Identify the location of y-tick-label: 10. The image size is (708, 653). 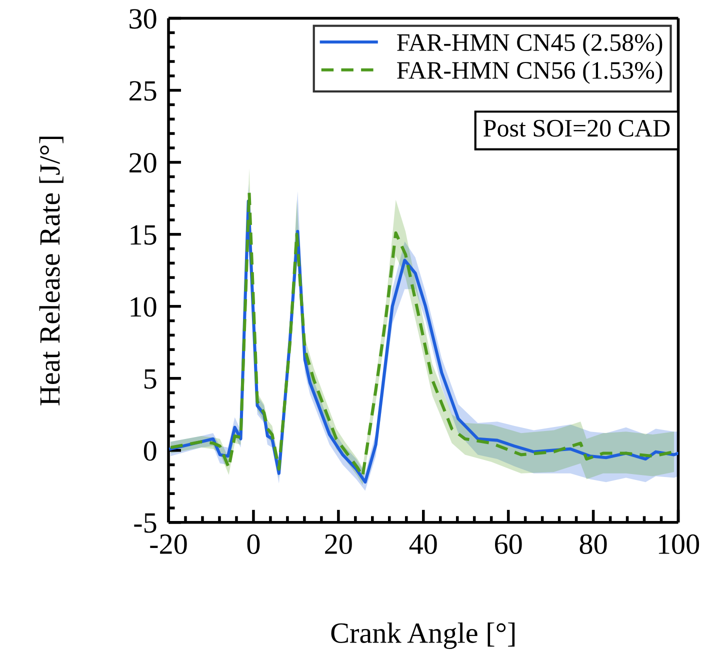
(143, 307).